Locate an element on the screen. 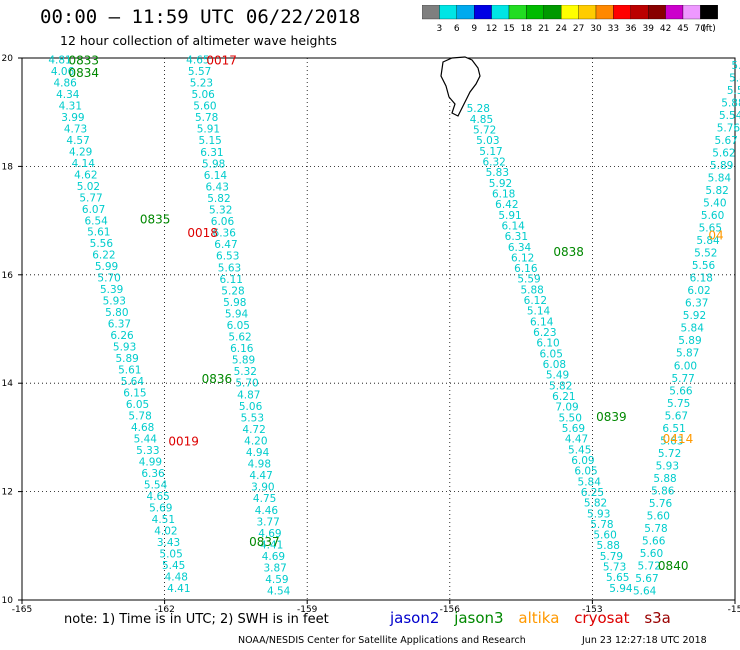  wave-height-value: 5.8 is located at coordinates (734, 78).